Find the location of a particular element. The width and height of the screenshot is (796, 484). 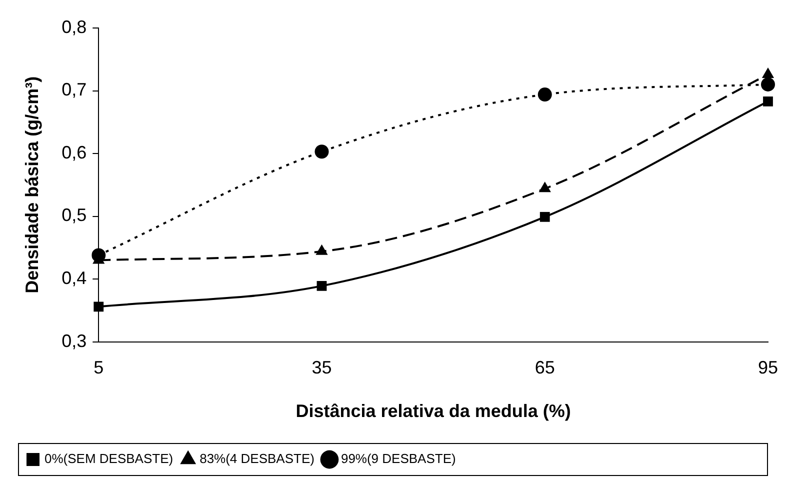

legend-label: 0%(SEM DESBASTE) is located at coordinates (109, 458).